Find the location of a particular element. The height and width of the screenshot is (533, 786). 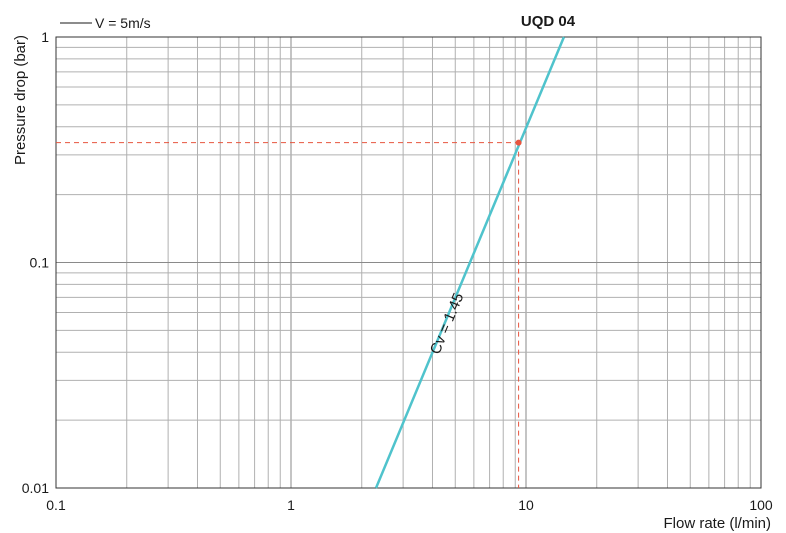

x-tick-label: 10 is located at coordinates (526, 505).